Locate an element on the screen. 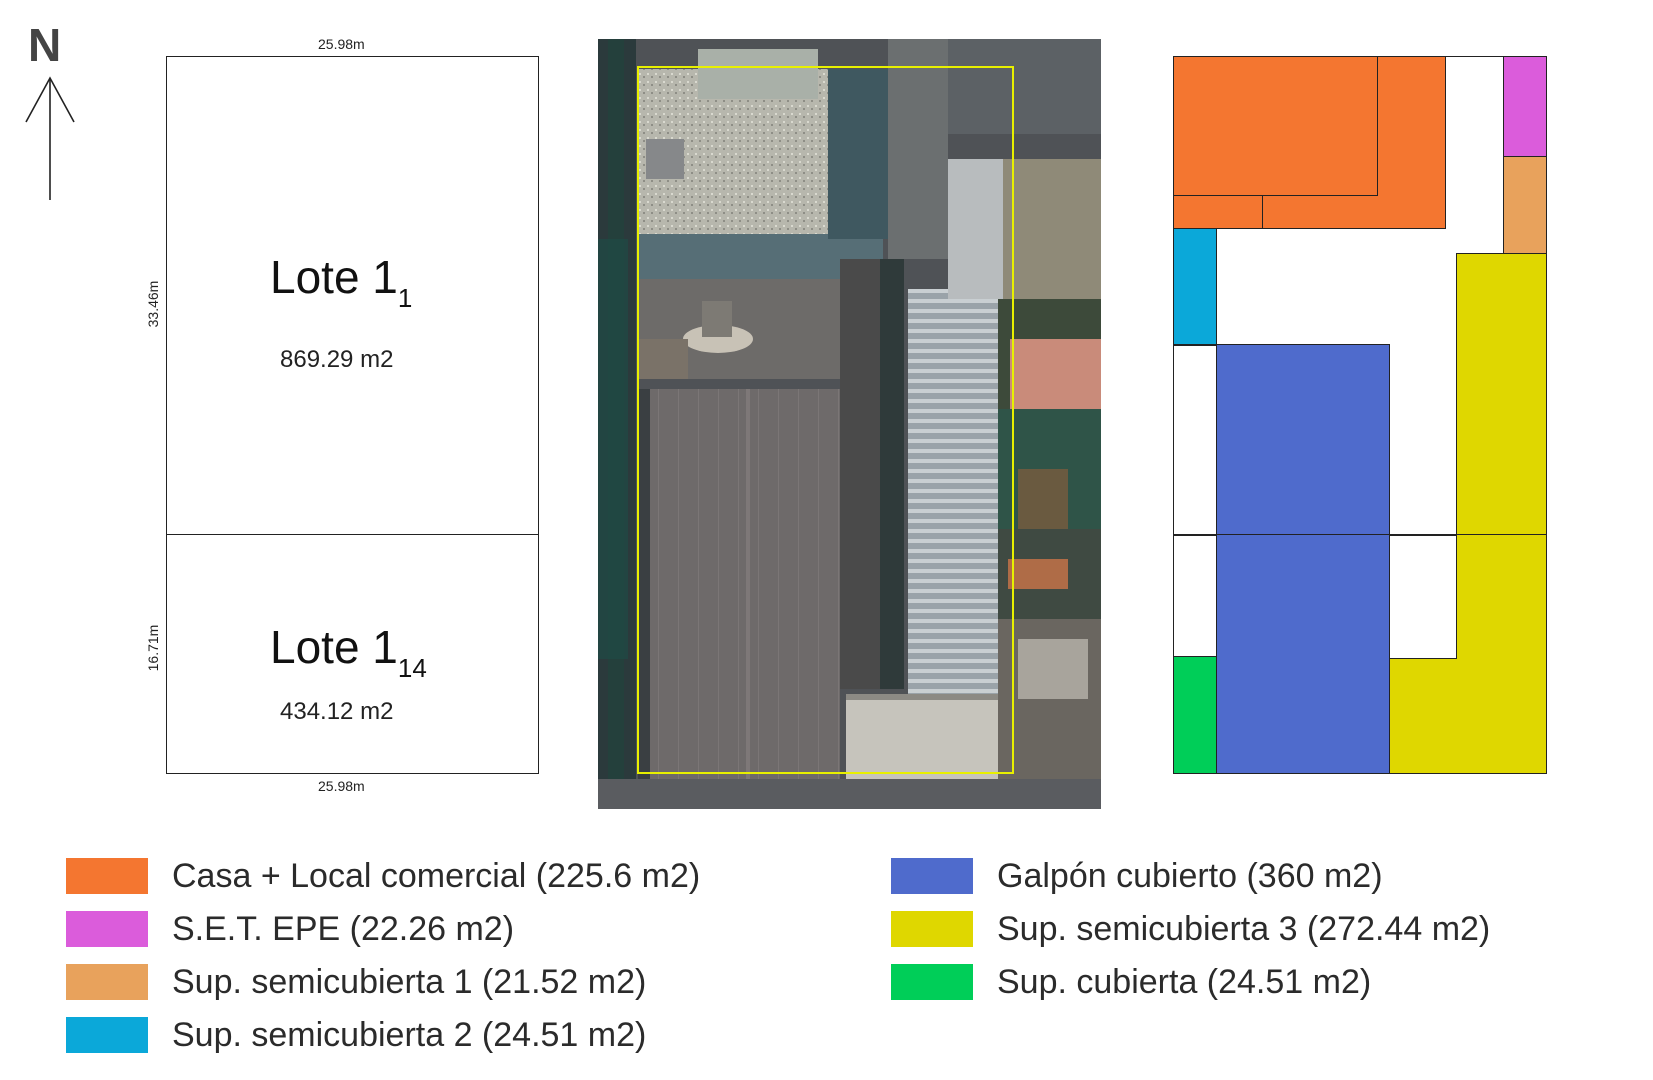  top-width-dimension: 25.98m is located at coordinates (341, 44).